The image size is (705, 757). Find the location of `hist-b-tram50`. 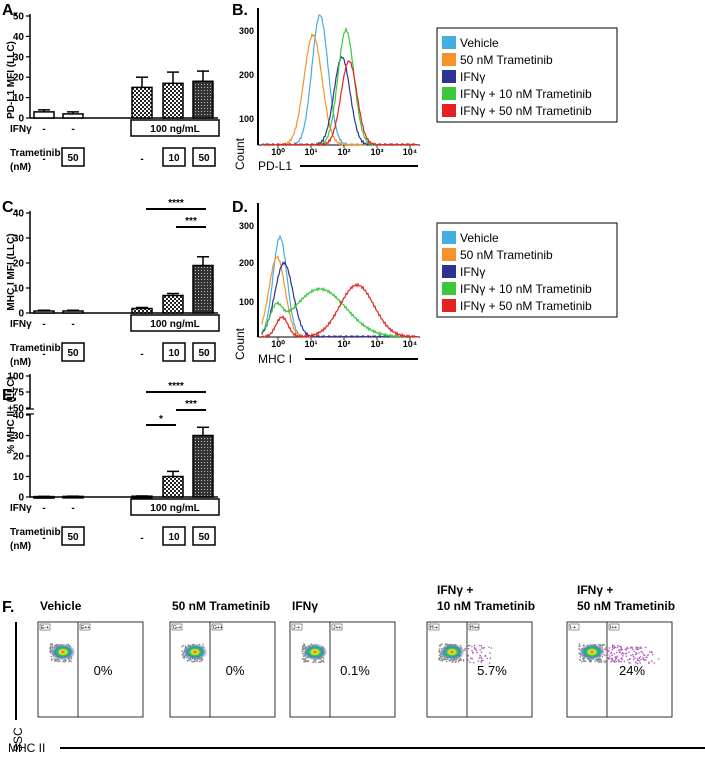

hist-b-tram50 is located at coordinates (340, 89).